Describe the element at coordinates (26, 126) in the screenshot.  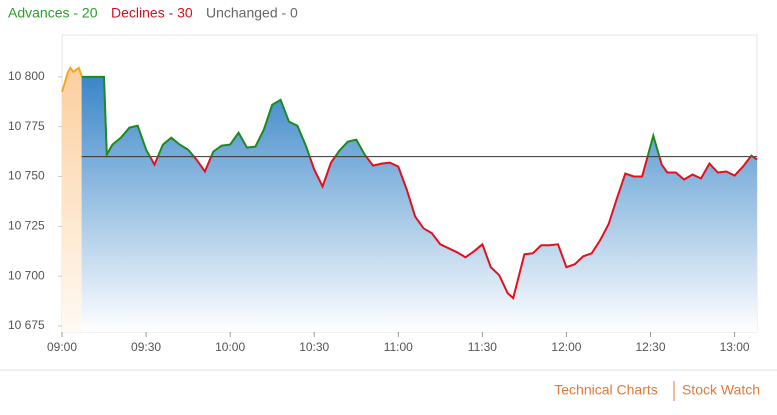
I see `y-tick-label: 10 775` at that location.